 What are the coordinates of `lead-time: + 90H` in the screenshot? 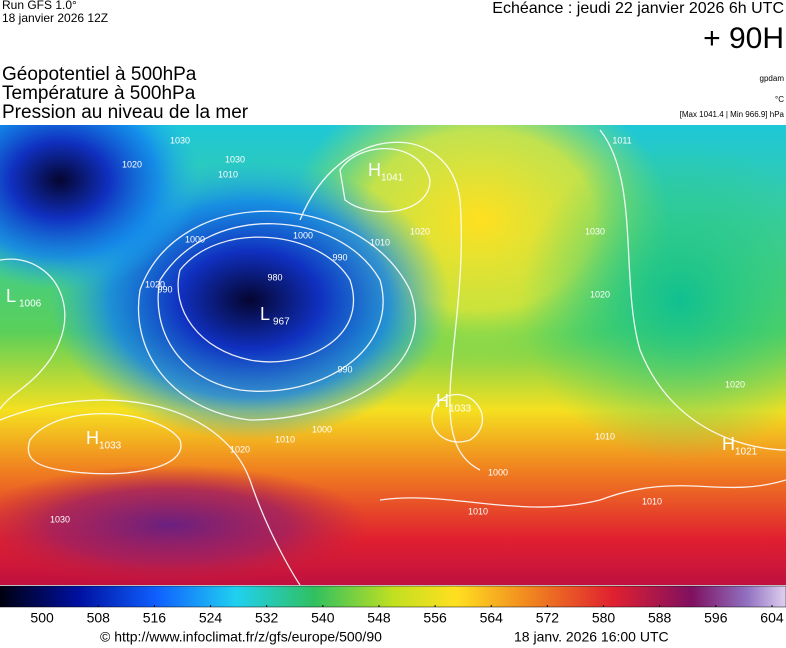 It's located at (743, 38).